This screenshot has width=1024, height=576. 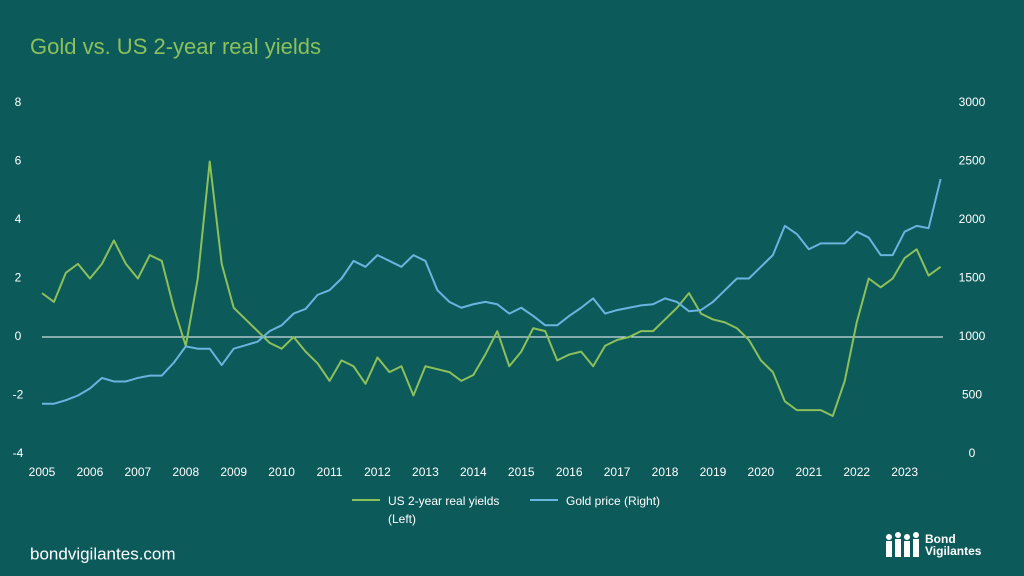 What do you see at coordinates (856, 472) in the screenshot?
I see `x-tick-label: 2022` at bounding box center [856, 472].